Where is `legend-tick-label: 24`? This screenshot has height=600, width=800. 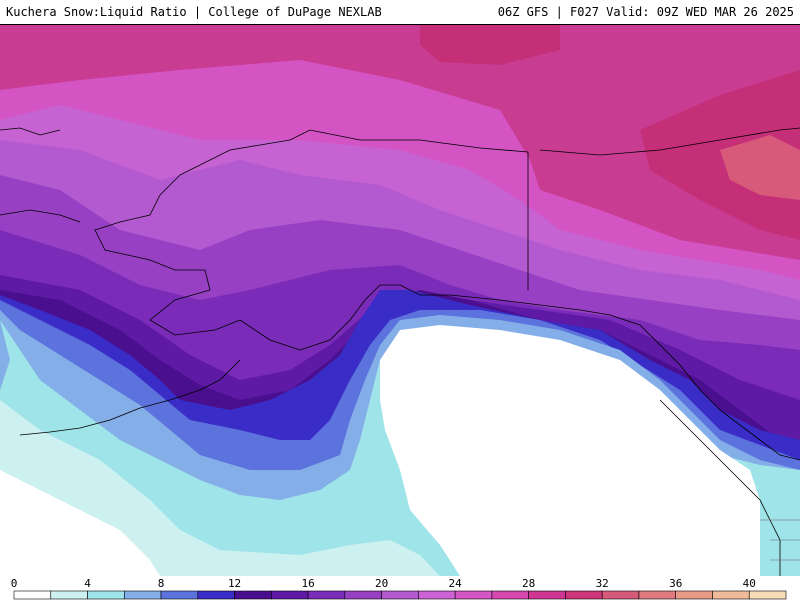
legend-tick-label: 24 is located at coordinates (456, 583).